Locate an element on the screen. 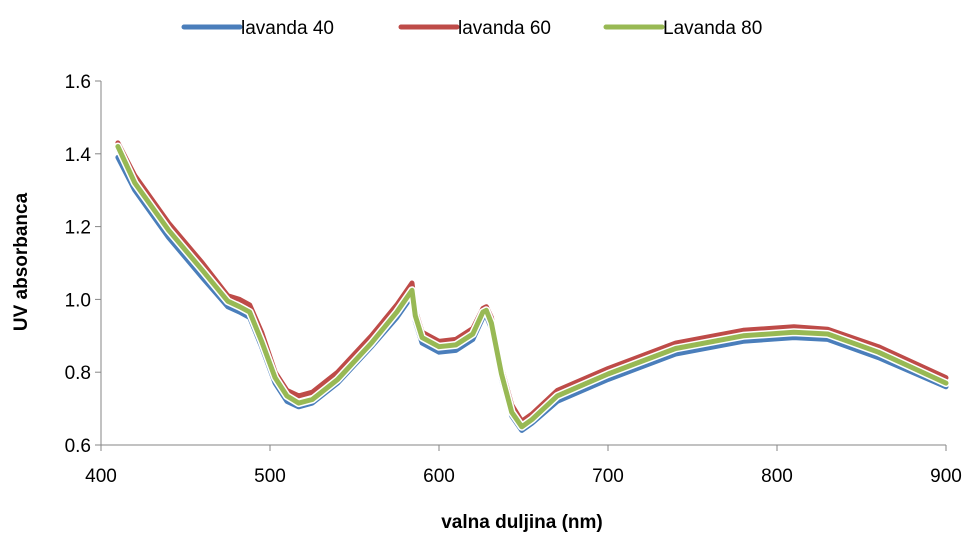 Image resolution: width=972 pixels, height=539 pixels. legend: lavanda 40 lavanda 60 Lavanda 80 is located at coordinates (471, 28).